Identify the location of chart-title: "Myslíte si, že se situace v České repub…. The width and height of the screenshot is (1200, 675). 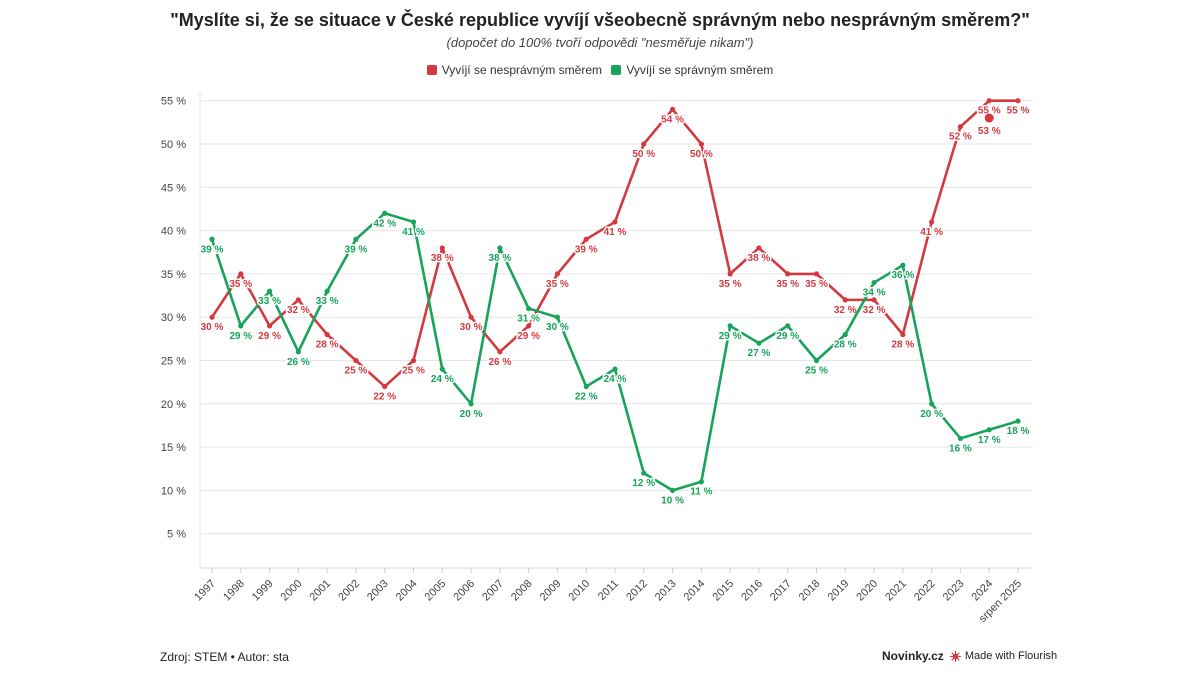
(600, 20).